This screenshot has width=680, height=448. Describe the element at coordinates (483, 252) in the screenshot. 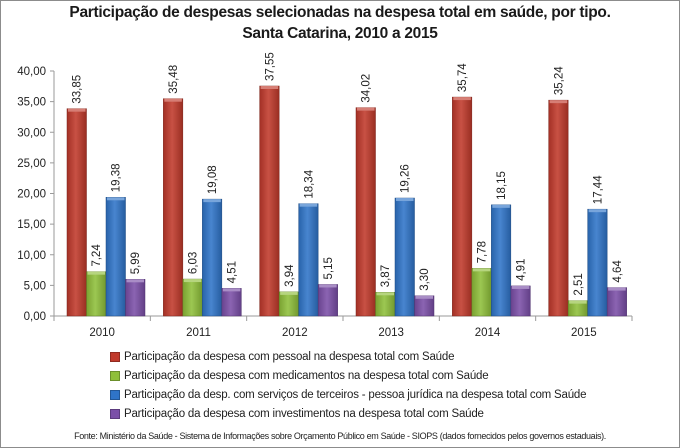

I see `data-label: 7,78` at that location.